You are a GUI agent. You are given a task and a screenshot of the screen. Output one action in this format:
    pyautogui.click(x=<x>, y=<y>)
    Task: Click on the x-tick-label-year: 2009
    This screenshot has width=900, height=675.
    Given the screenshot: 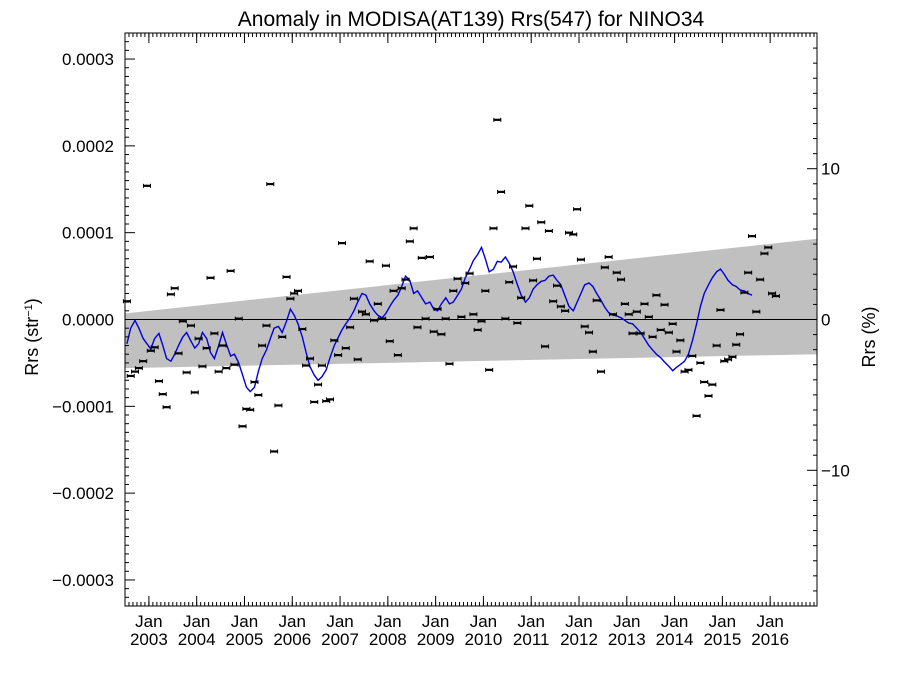 What is the action you would take?
    pyautogui.click(x=436, y=639)
    